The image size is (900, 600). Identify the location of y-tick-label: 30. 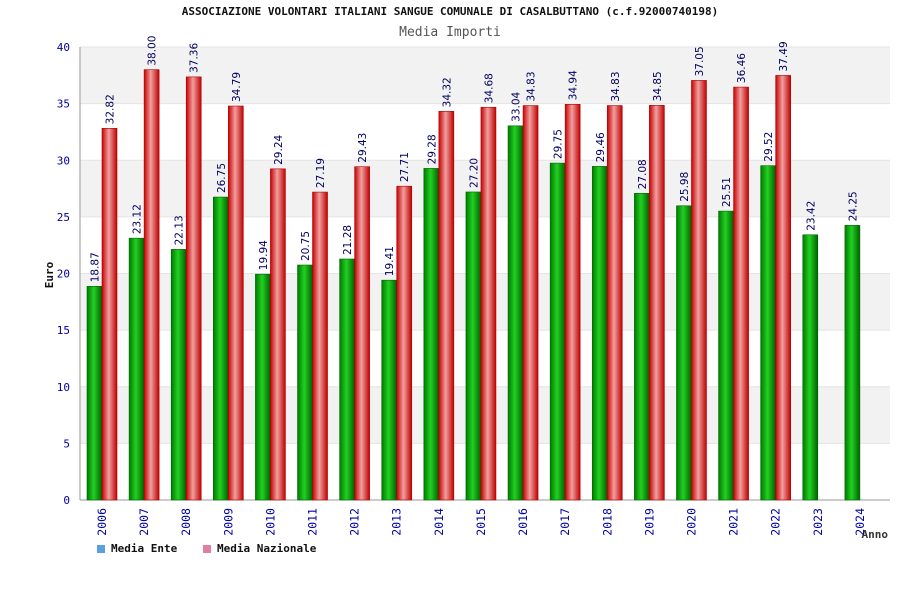
(63, 160).